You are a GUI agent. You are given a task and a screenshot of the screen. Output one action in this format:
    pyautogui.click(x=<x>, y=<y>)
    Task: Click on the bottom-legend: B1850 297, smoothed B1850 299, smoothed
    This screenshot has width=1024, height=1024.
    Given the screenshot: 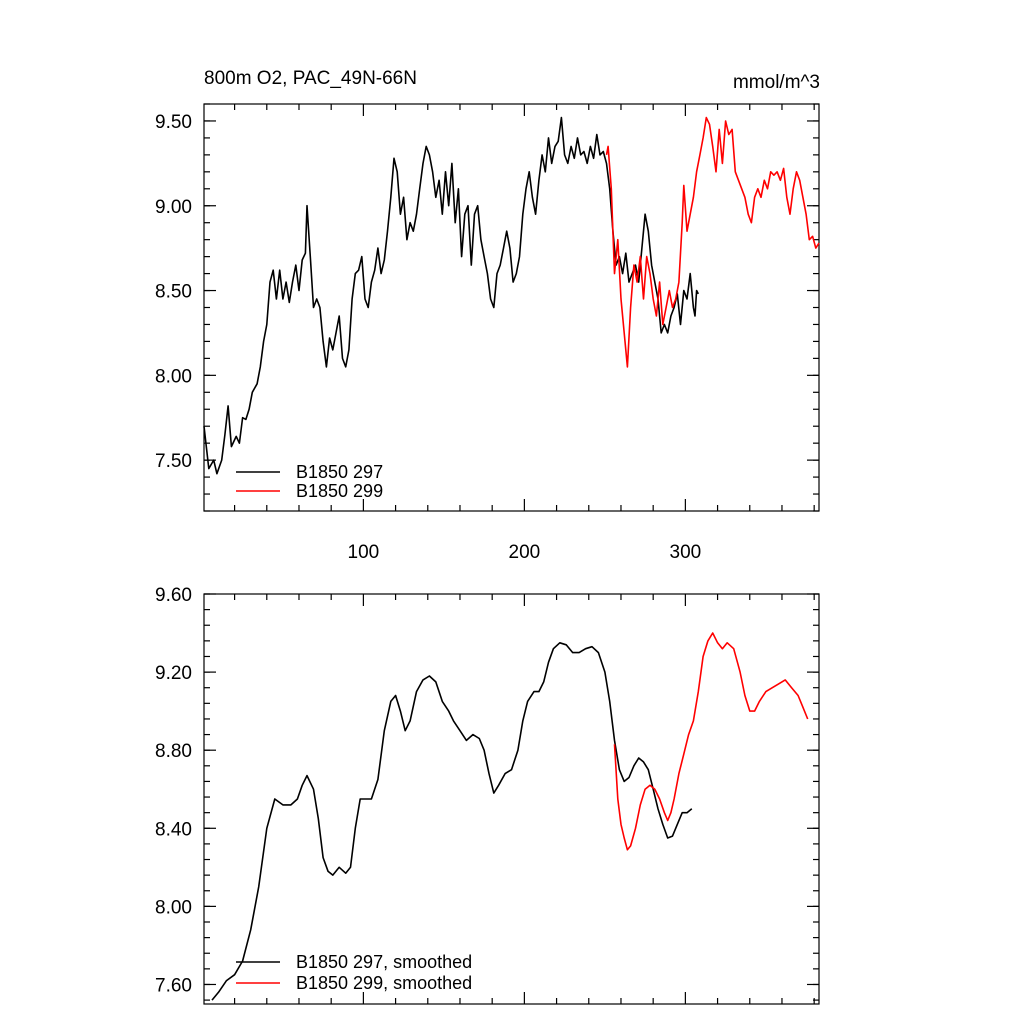 What is the action you would take?
    pyautogui.click(x=354, y=972)
    